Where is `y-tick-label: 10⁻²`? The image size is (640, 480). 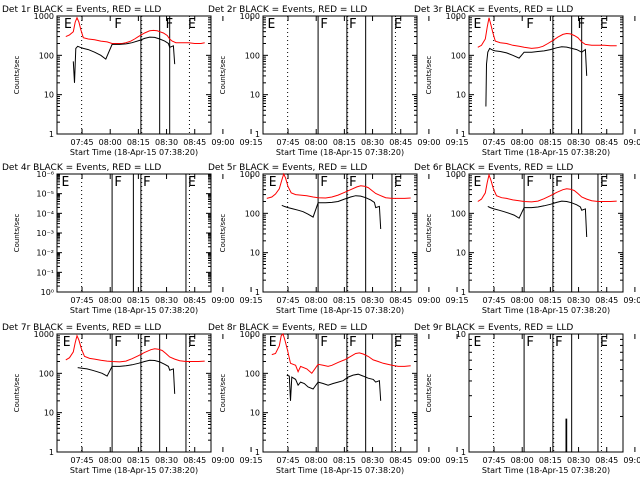
y-tick-label: 10⁻² is located at coordinates (45, 253).